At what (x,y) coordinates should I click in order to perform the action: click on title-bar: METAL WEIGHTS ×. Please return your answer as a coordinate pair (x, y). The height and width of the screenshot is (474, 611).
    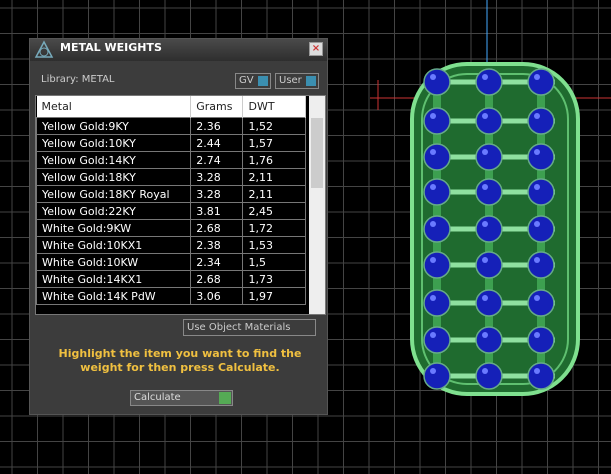
    Looking at the image, I should click on (178, 50).